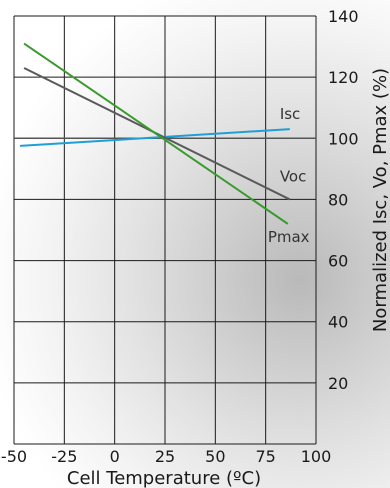 This screenshot has width=390, height=488. Describe the element at coordinates (338, 261) in the screenshot. I see `y-tick-label: 60` at that location.